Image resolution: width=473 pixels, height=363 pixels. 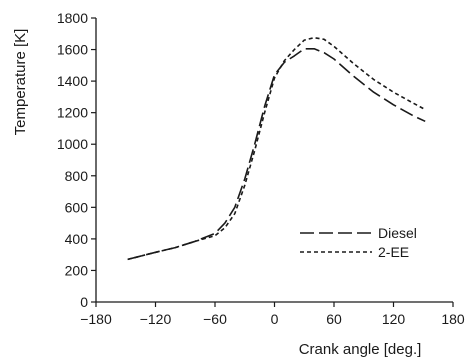 What do you see at coordinates (275, 319) in the screenshot?
I see `x-tick-label: 0` at bounding box center [275, 319].